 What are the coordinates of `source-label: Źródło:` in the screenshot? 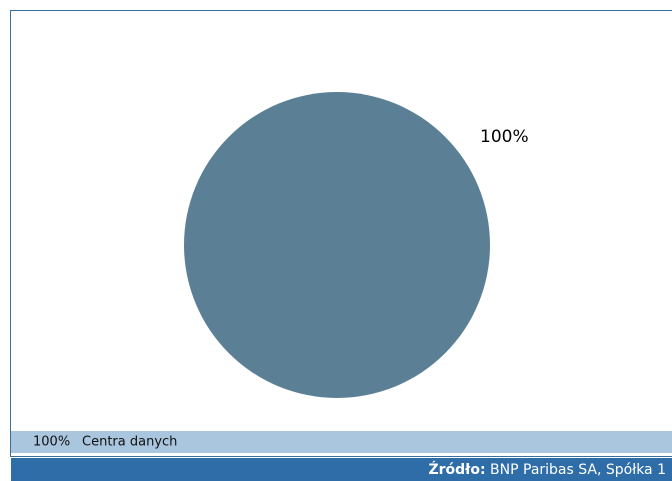 It's located at (456, 469).